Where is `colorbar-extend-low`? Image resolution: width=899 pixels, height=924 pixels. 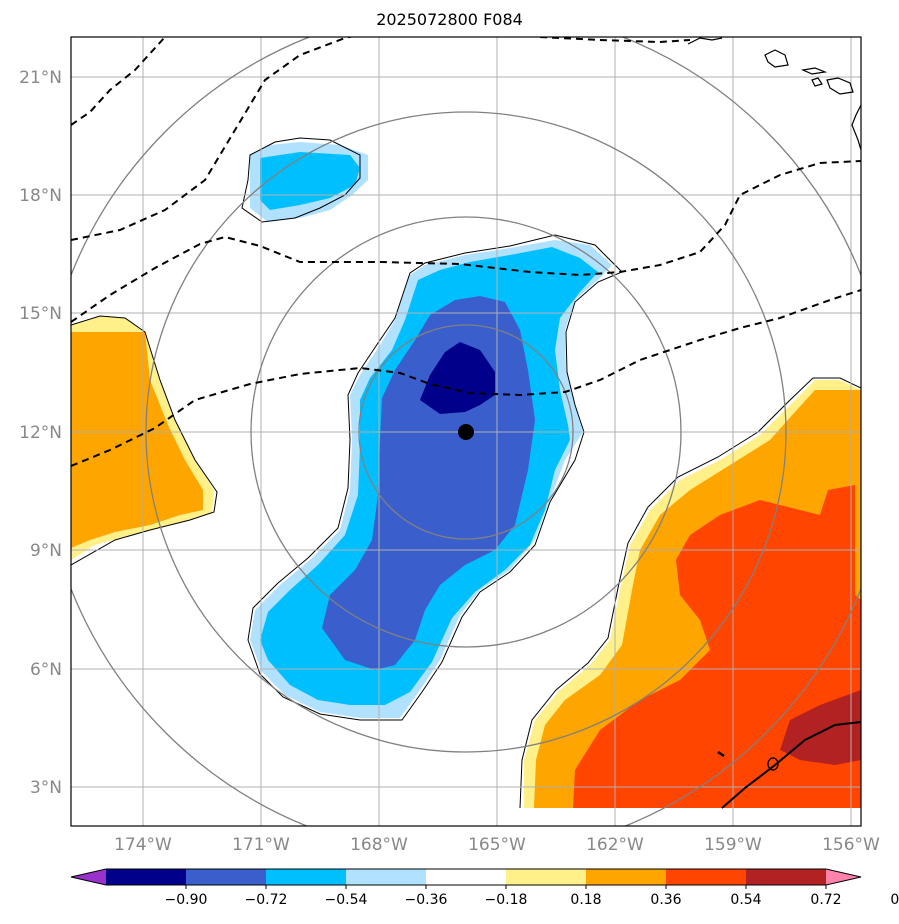 colorbar-extend-low is located at coordinates (88, 877).